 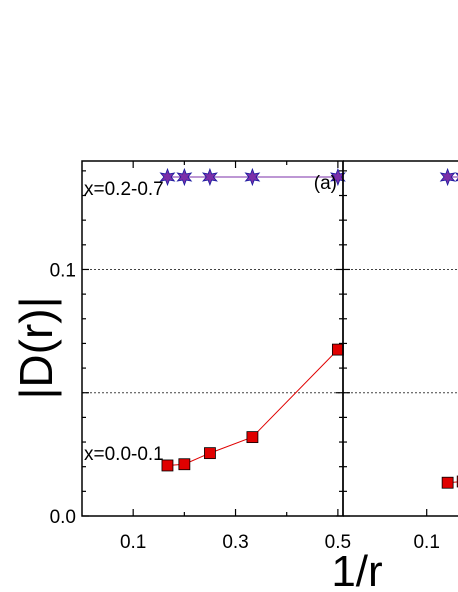 I want to click on legend-entry-x-0.2-0.7: x=0.2-0.7, so click(x=124, y=189).